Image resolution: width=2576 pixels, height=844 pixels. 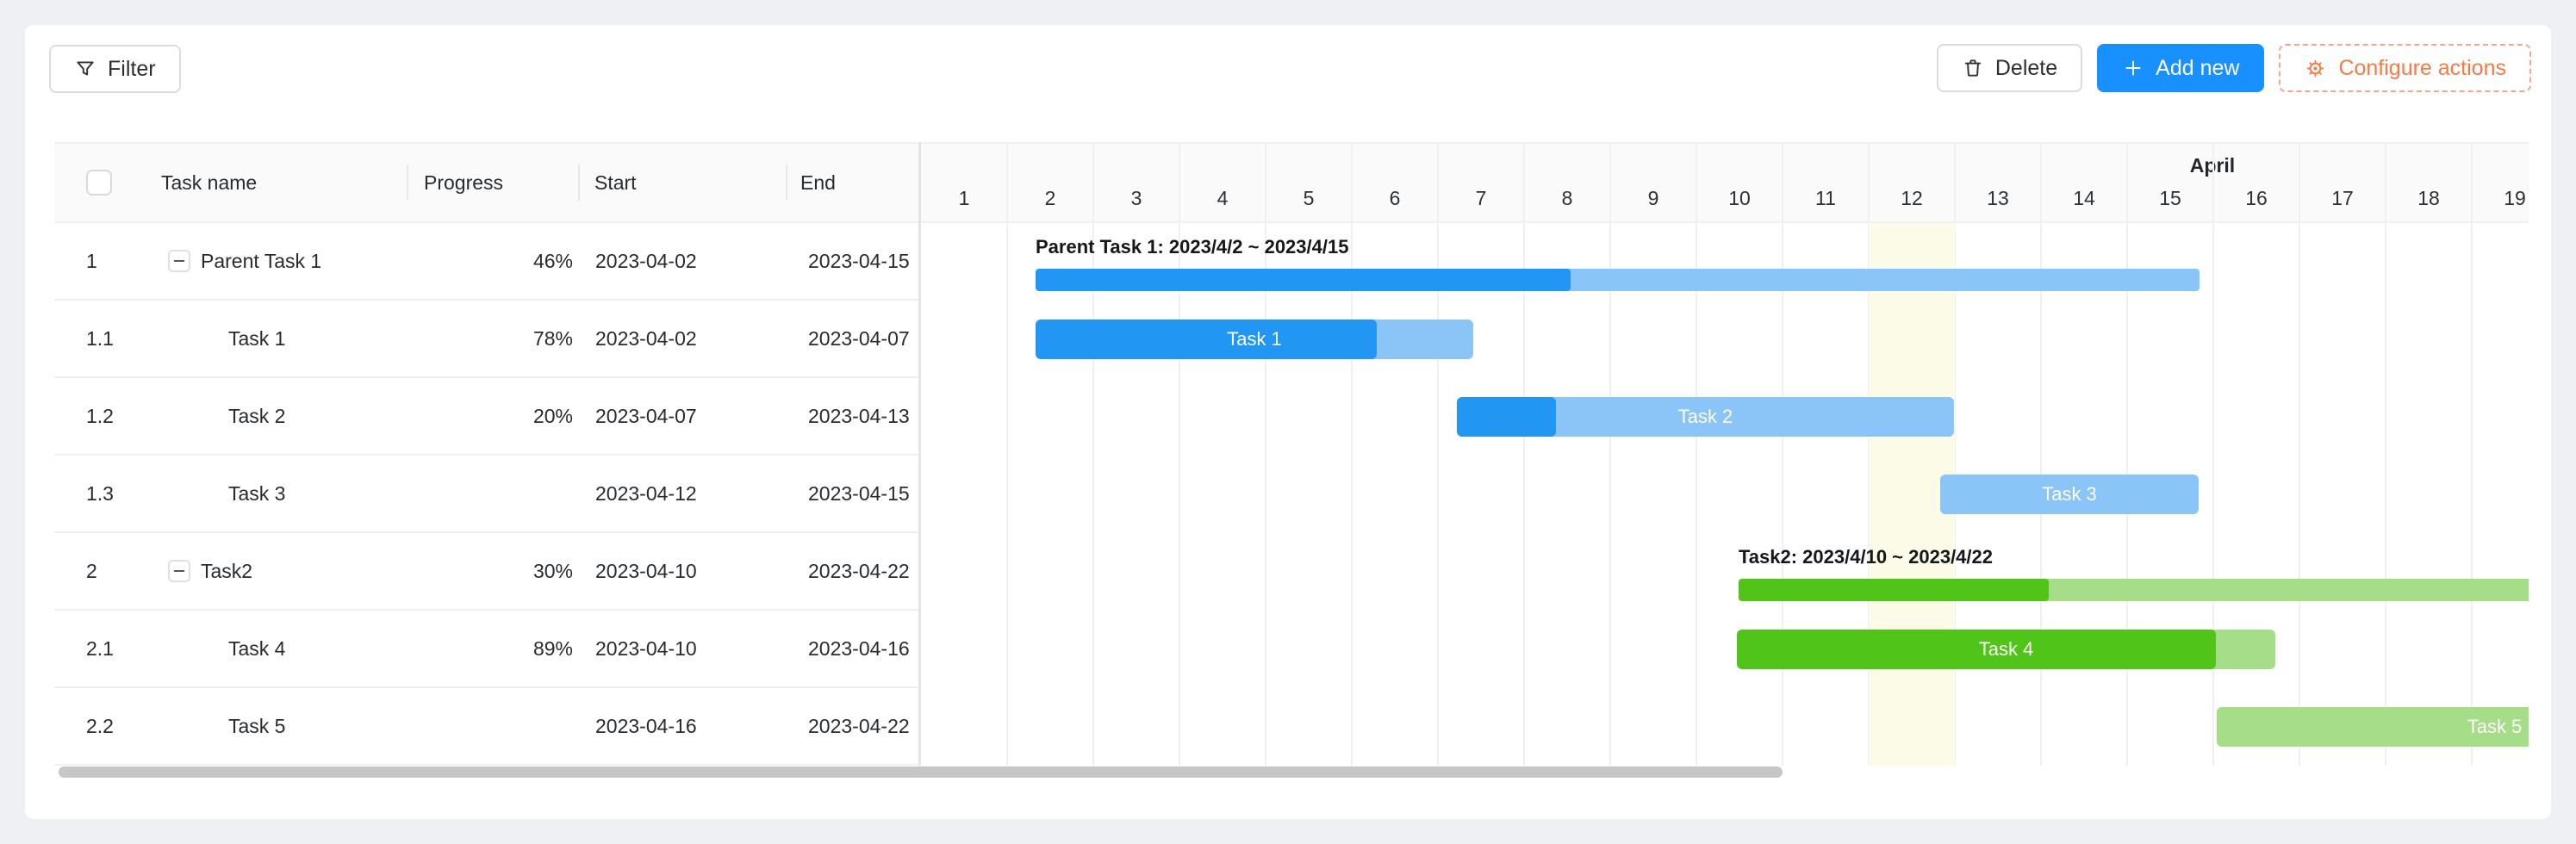 I want to click on task-bar-label: Task 2, so click(x=1705, y=416).